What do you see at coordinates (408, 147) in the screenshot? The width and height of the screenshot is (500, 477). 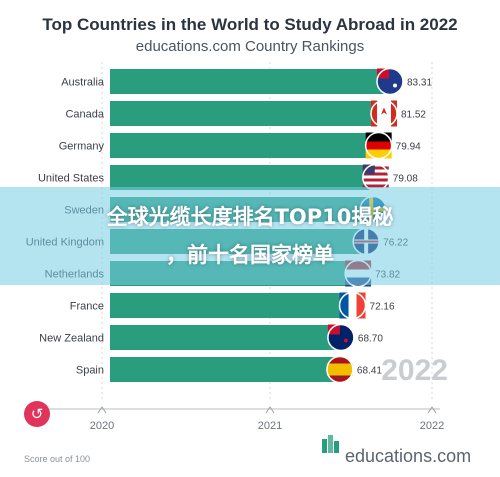 I see `value-label: 79.94` at bounding box center [408, 147].